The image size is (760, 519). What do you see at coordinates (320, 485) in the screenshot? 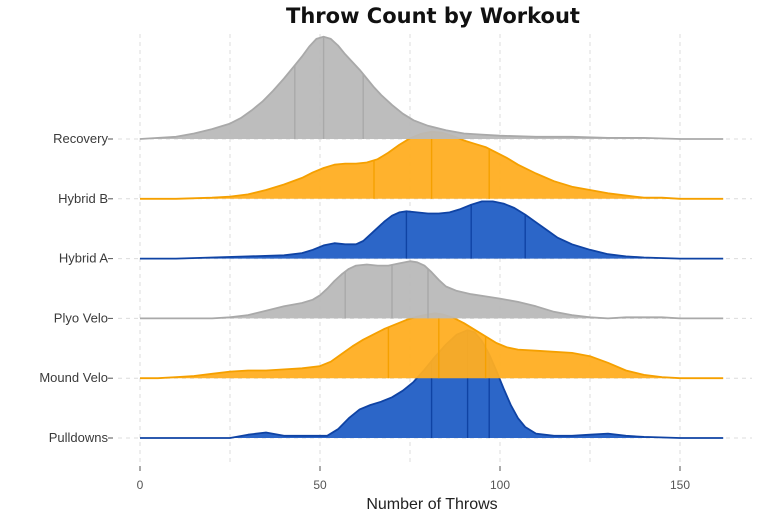
I see `x-tick-label: 50` at bounding box center [320, 485].